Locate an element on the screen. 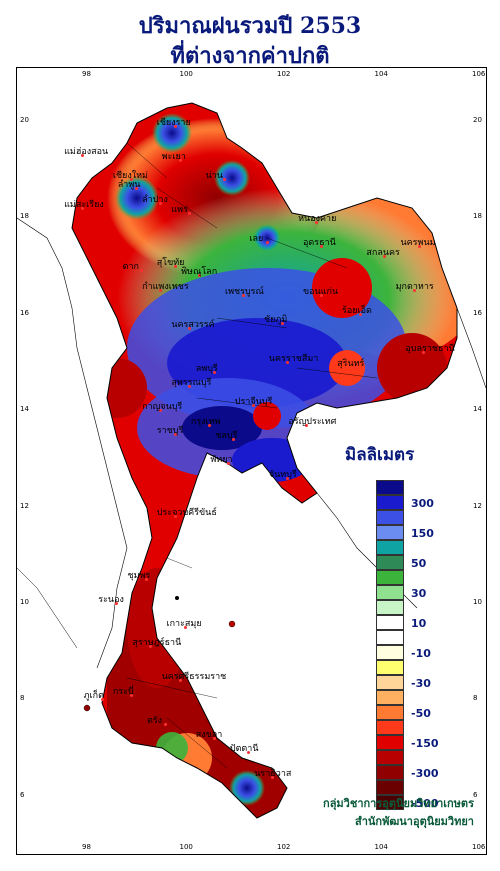 The height and width of the screenshot is (871, 500). place-label: อุบลราชธานี is located at coordinates (430, 349).